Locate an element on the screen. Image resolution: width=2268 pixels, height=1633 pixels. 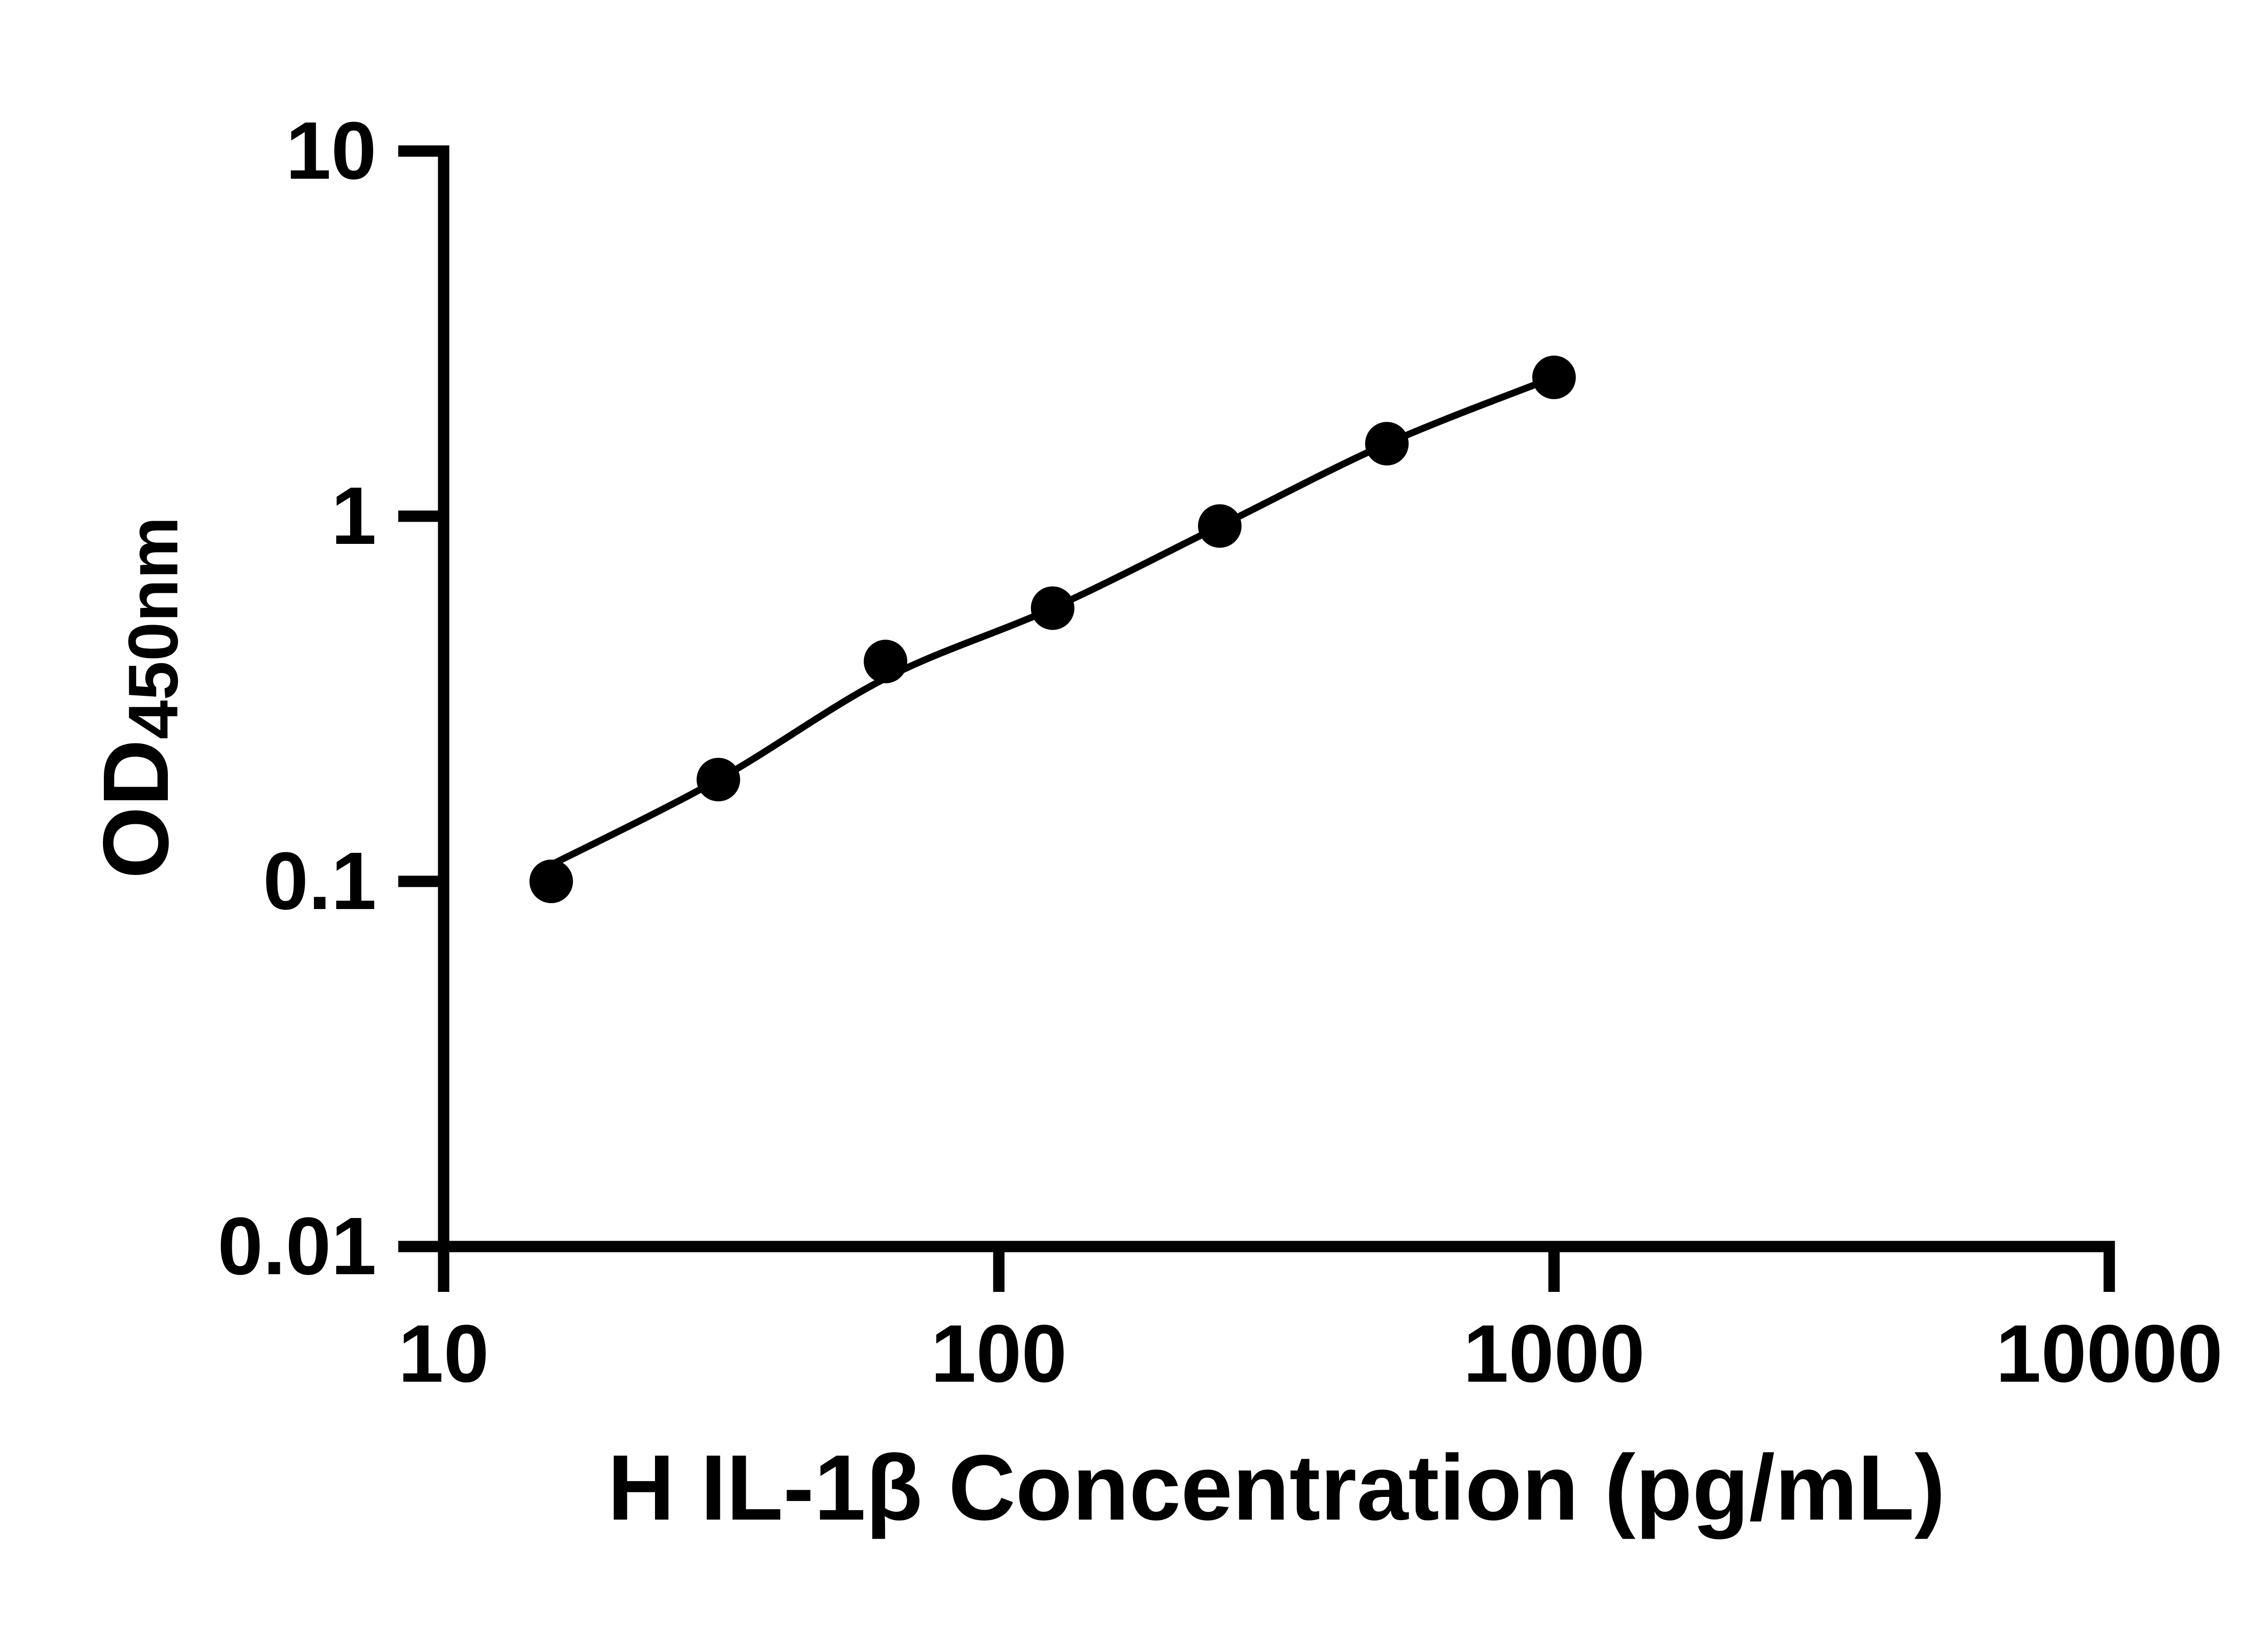
y-tick-label: 0.1 is located at coordinates (319, 881).